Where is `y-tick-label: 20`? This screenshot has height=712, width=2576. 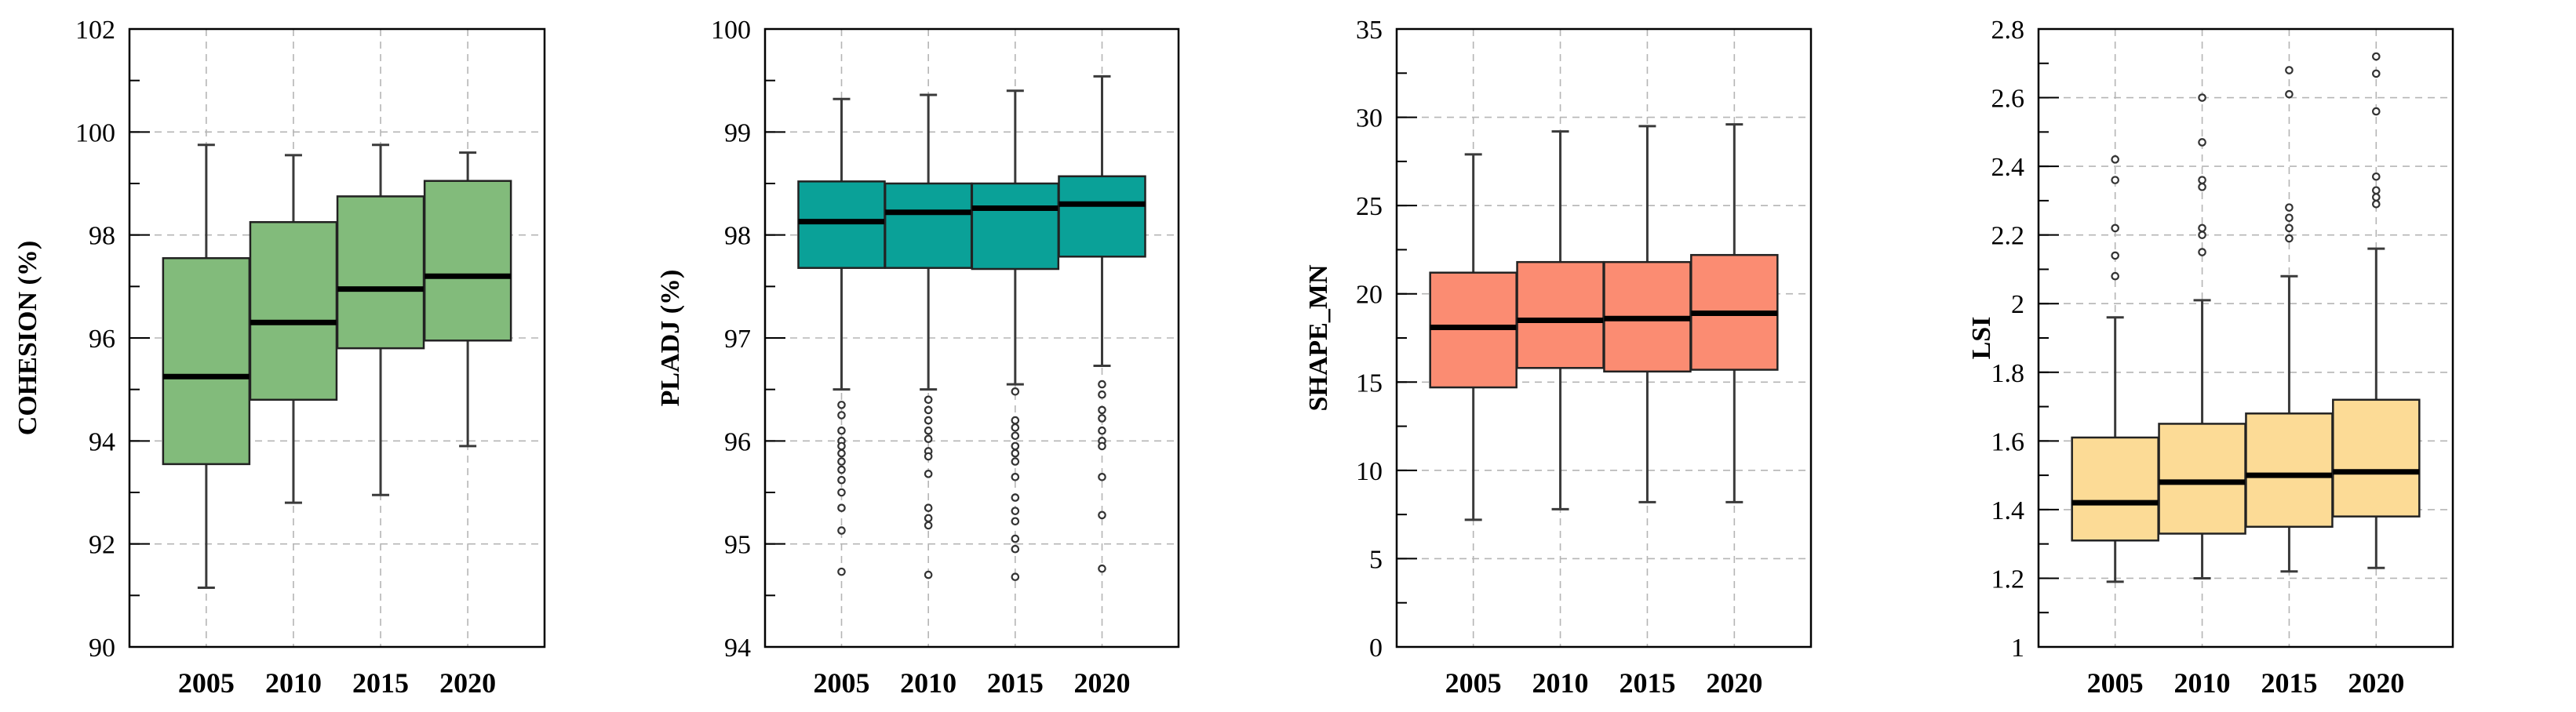 y-tick-label: 20 is located at coordinates (1369, 295).